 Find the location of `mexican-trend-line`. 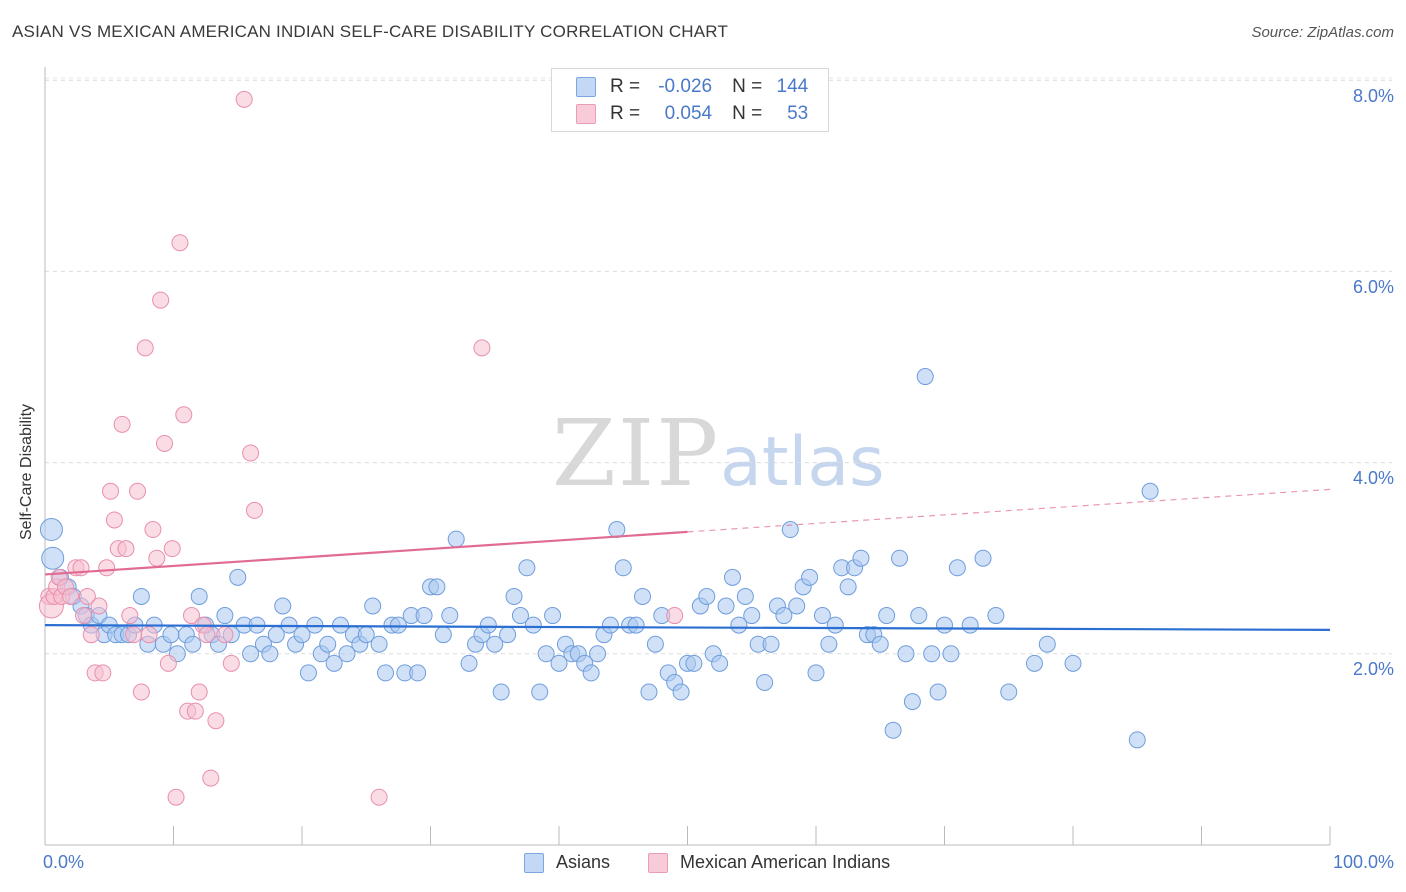

mexican-trend-line is located at coordinates (366, 553).